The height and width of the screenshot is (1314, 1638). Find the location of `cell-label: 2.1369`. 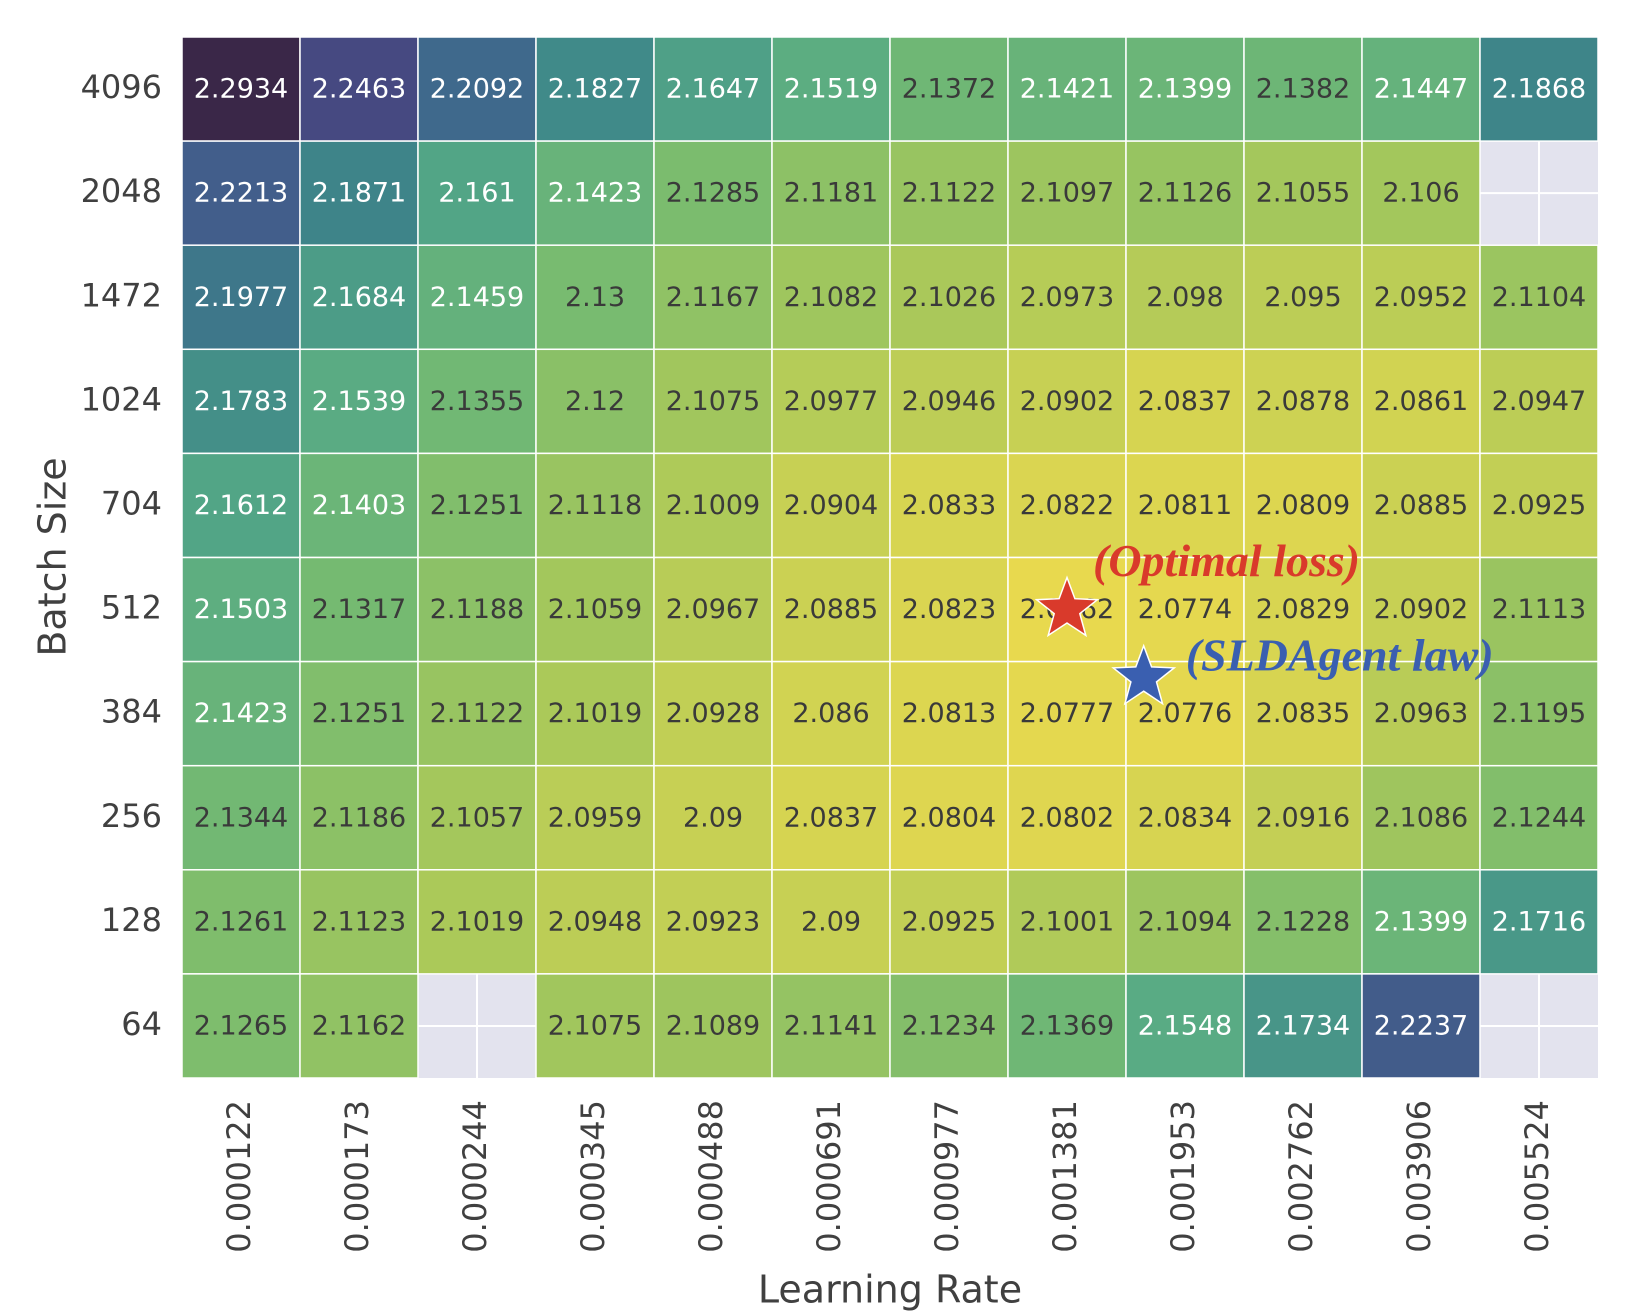

cell-label: 2.1369 is located at coordinates (1067, 1025).